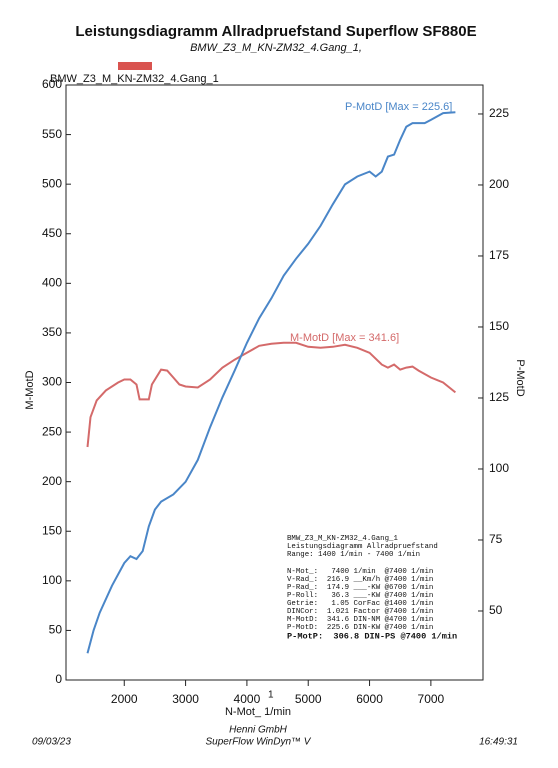  I want to click on info-header: BMW_Z3_M_KN-ZM32_4.Gang_1, so click(342, 539).